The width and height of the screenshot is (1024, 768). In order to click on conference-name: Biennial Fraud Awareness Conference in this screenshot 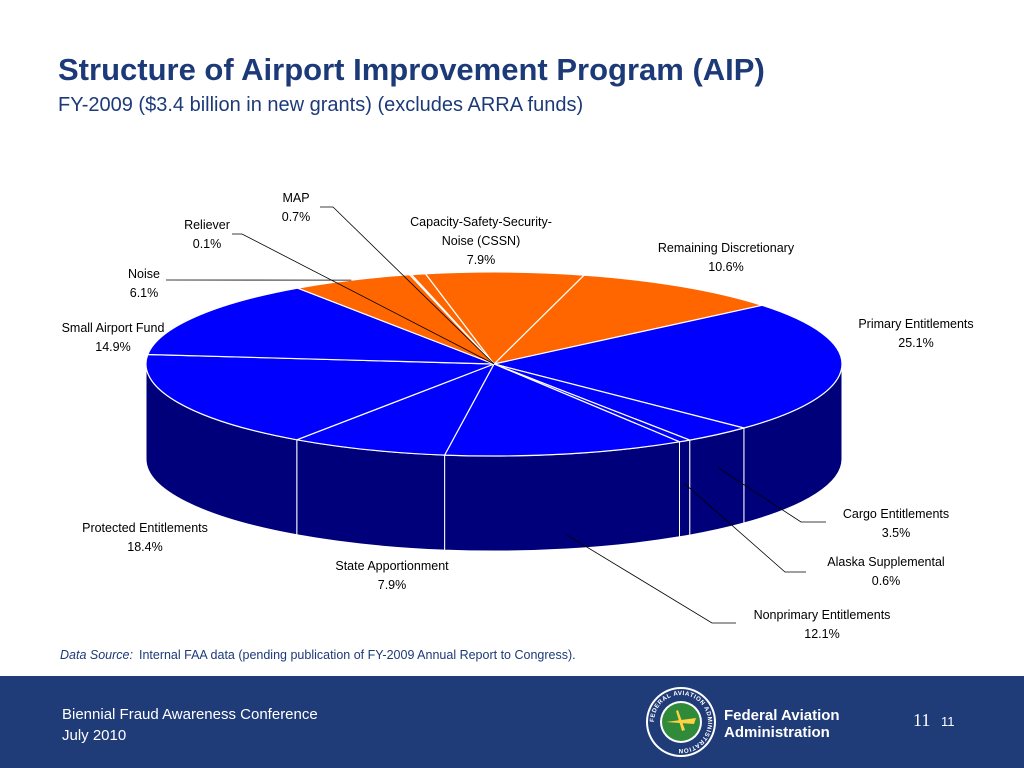, I will do `click(190, 714)`.